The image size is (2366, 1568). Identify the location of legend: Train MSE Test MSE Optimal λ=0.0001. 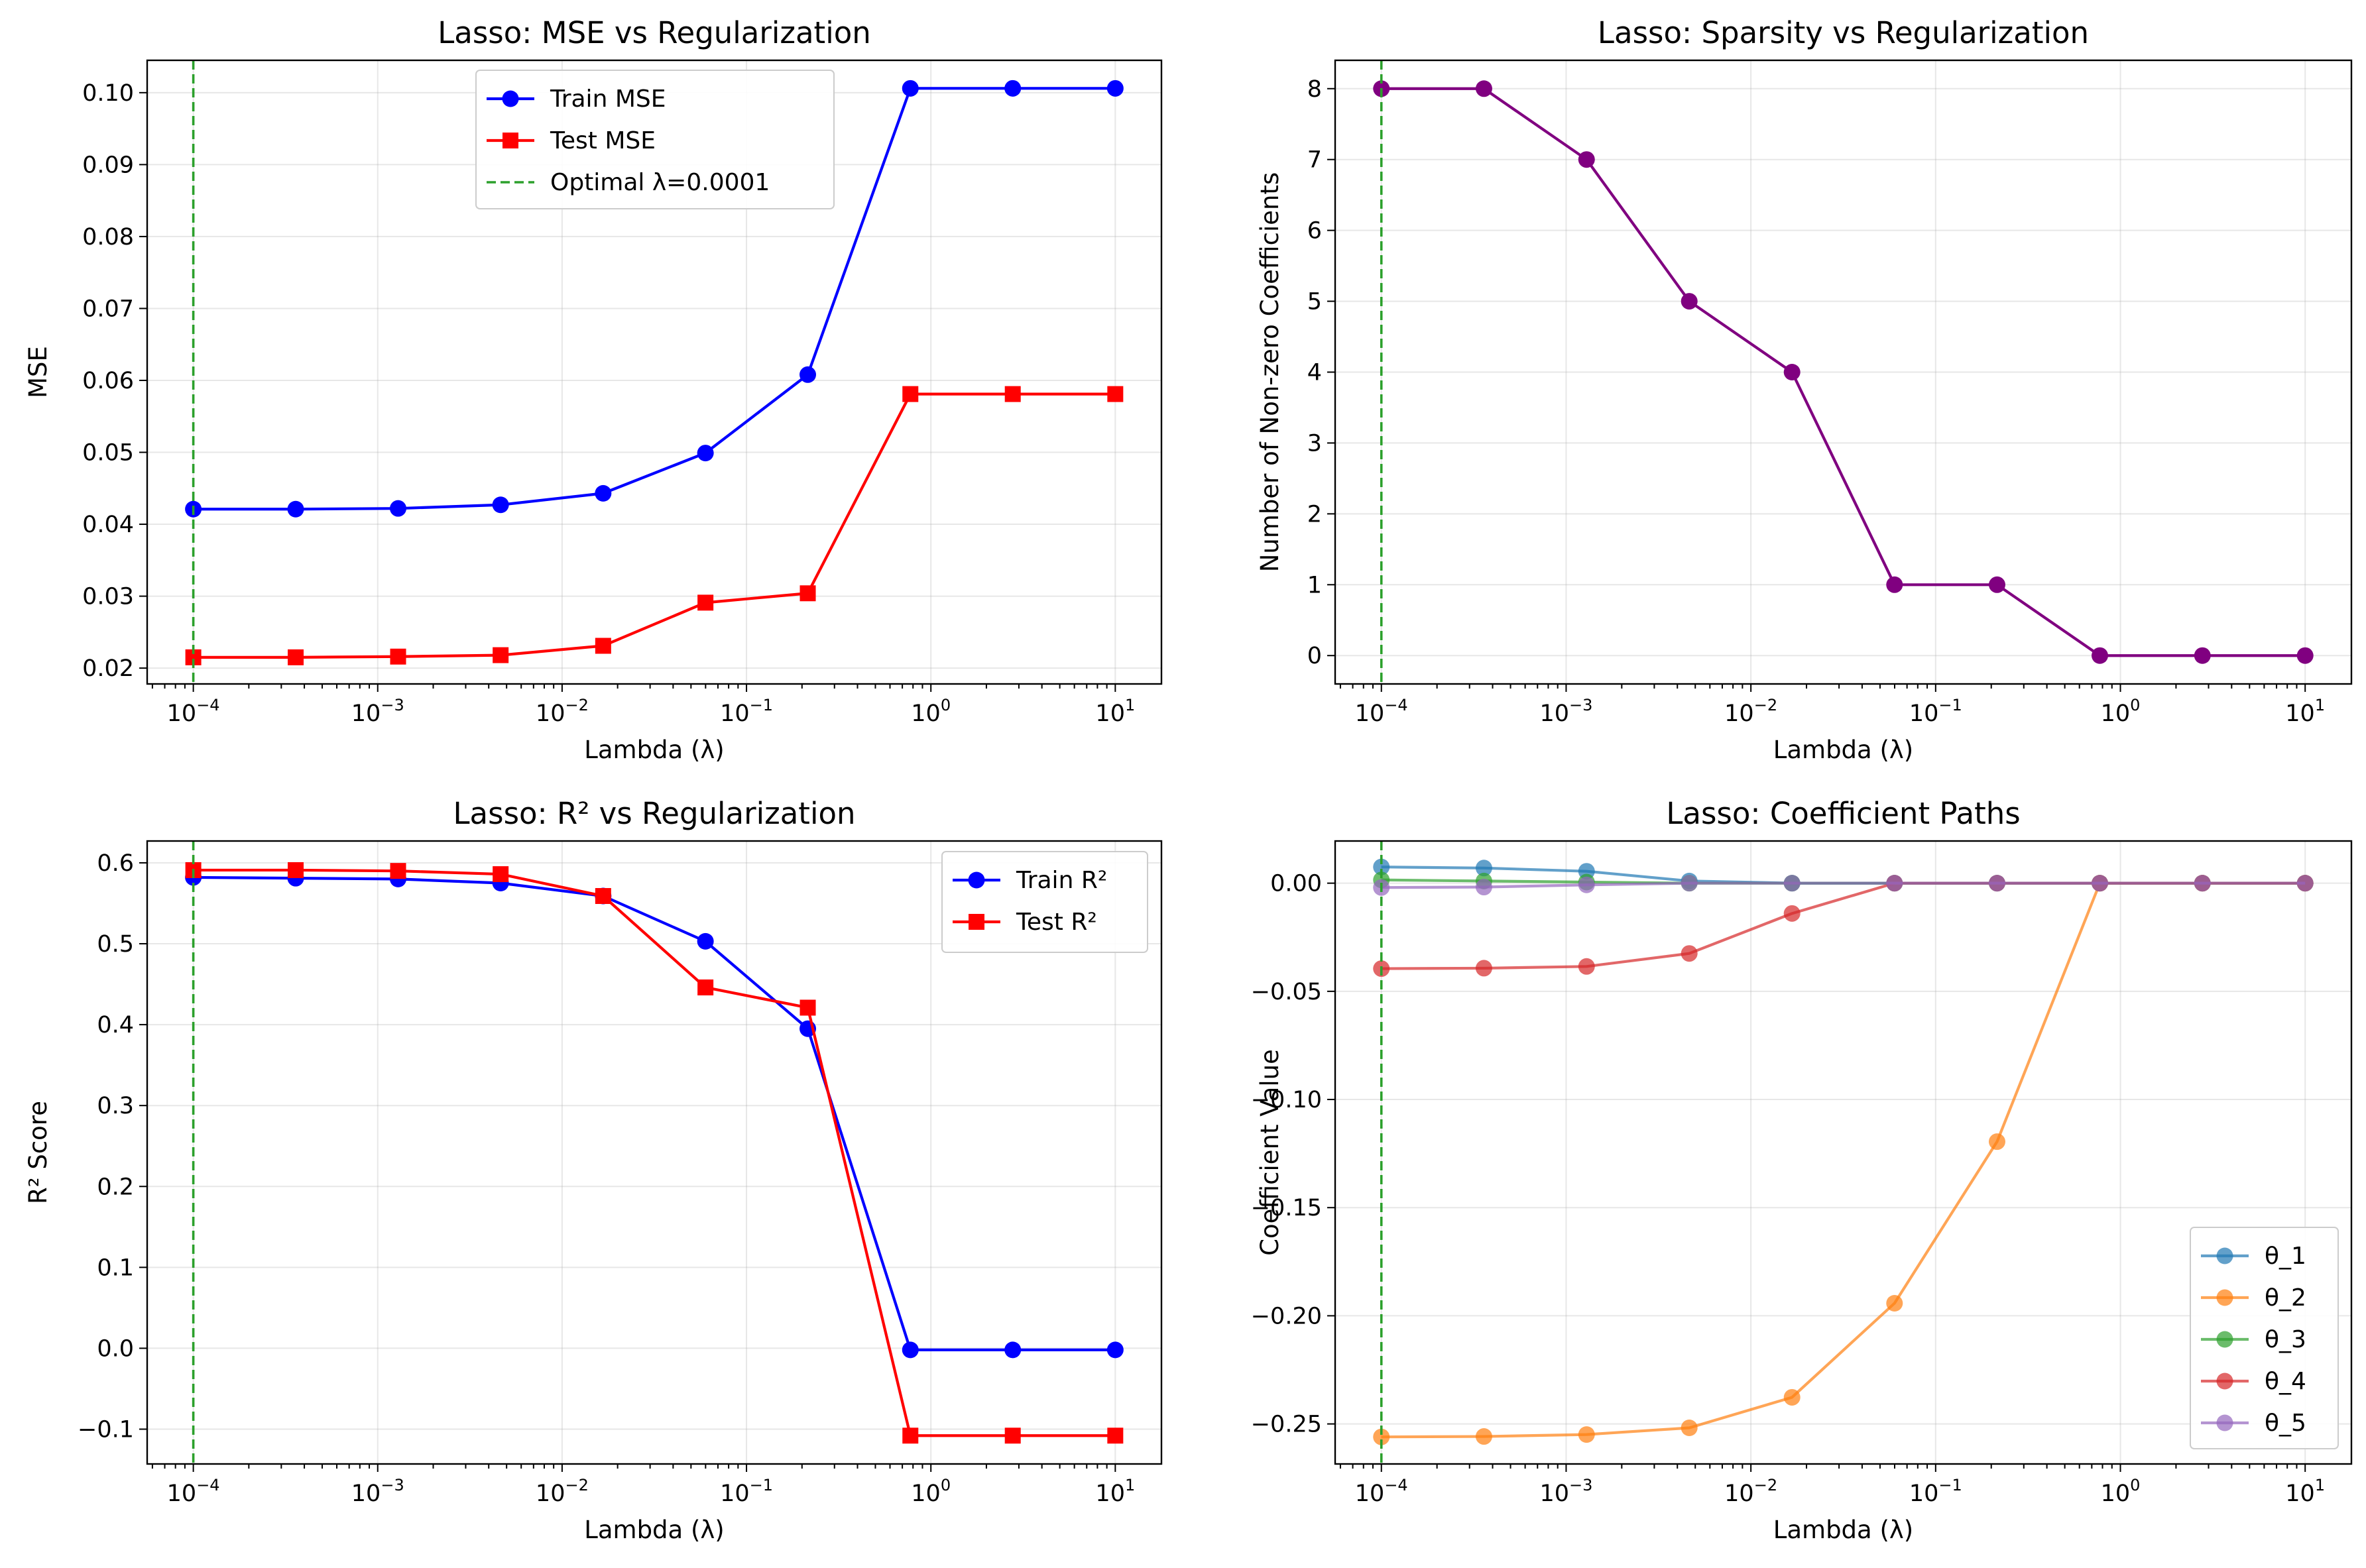
(655, 140).